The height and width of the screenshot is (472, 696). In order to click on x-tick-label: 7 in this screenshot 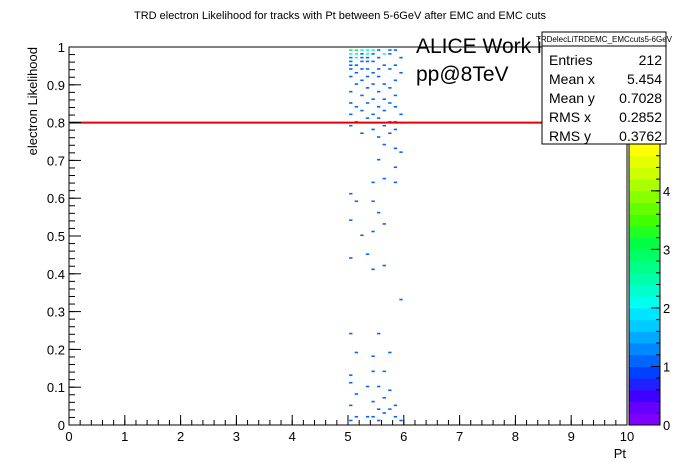, I will do `click(459, 436)`.